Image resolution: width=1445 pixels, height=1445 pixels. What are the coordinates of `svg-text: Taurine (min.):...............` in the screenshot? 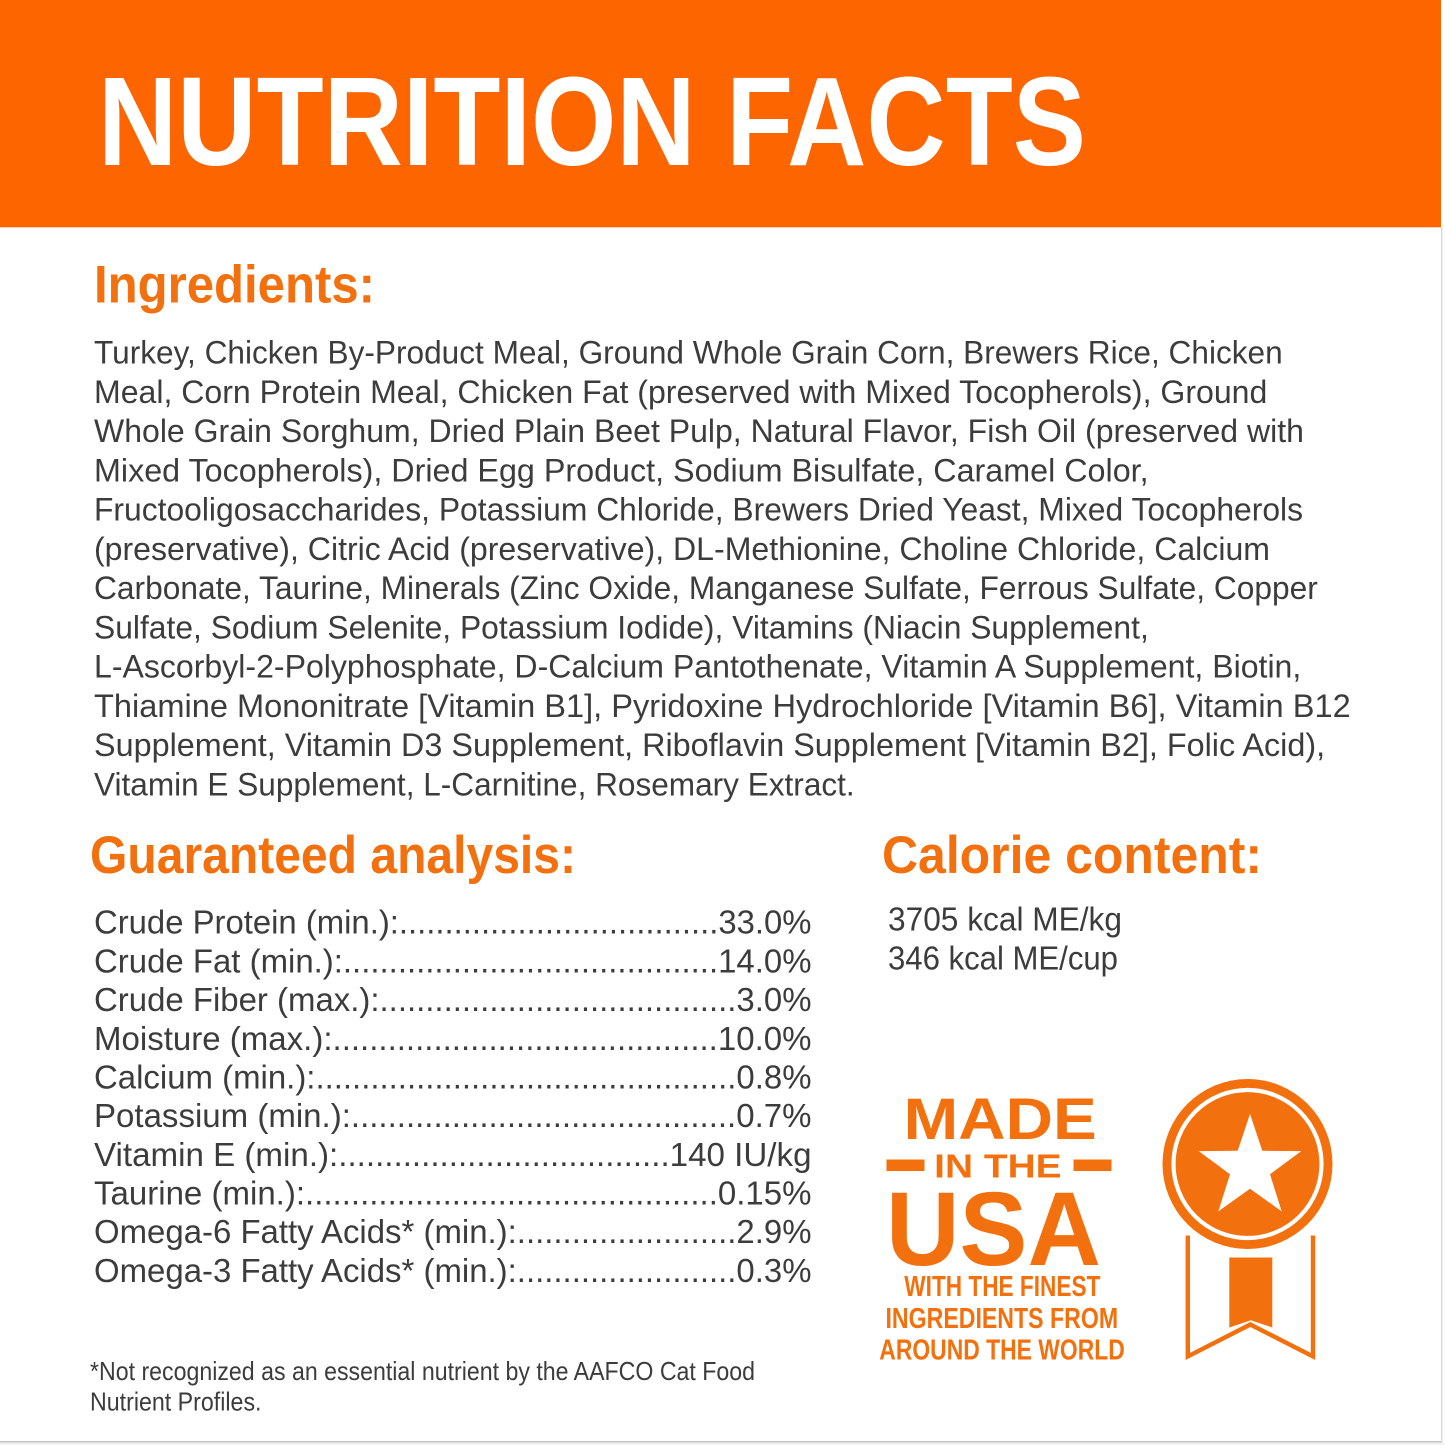 It's located at (453, 1193).